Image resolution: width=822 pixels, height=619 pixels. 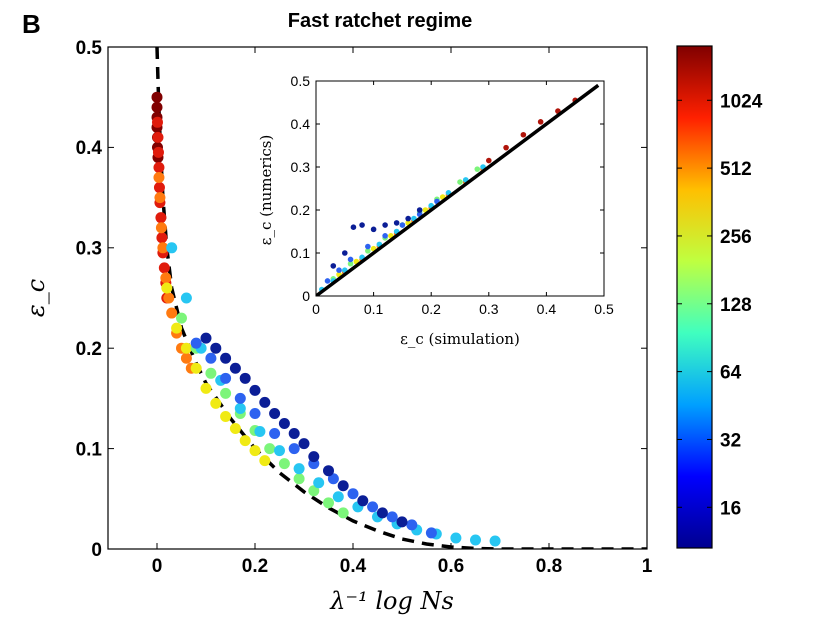 What do you see at coordinates (647, 566) in the screenshot?
I see `x-tick-label: 1` at bounding box center [647, 566].